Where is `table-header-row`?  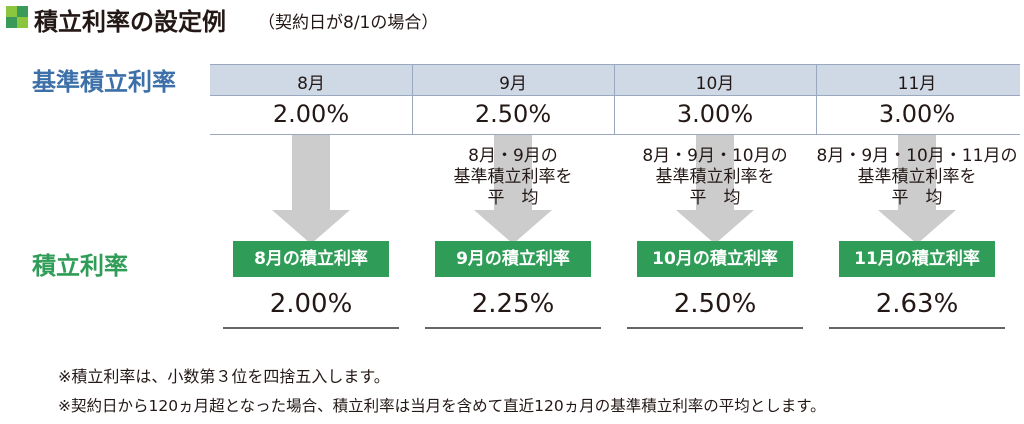
table-header-row is located at coordinates (615, 80).